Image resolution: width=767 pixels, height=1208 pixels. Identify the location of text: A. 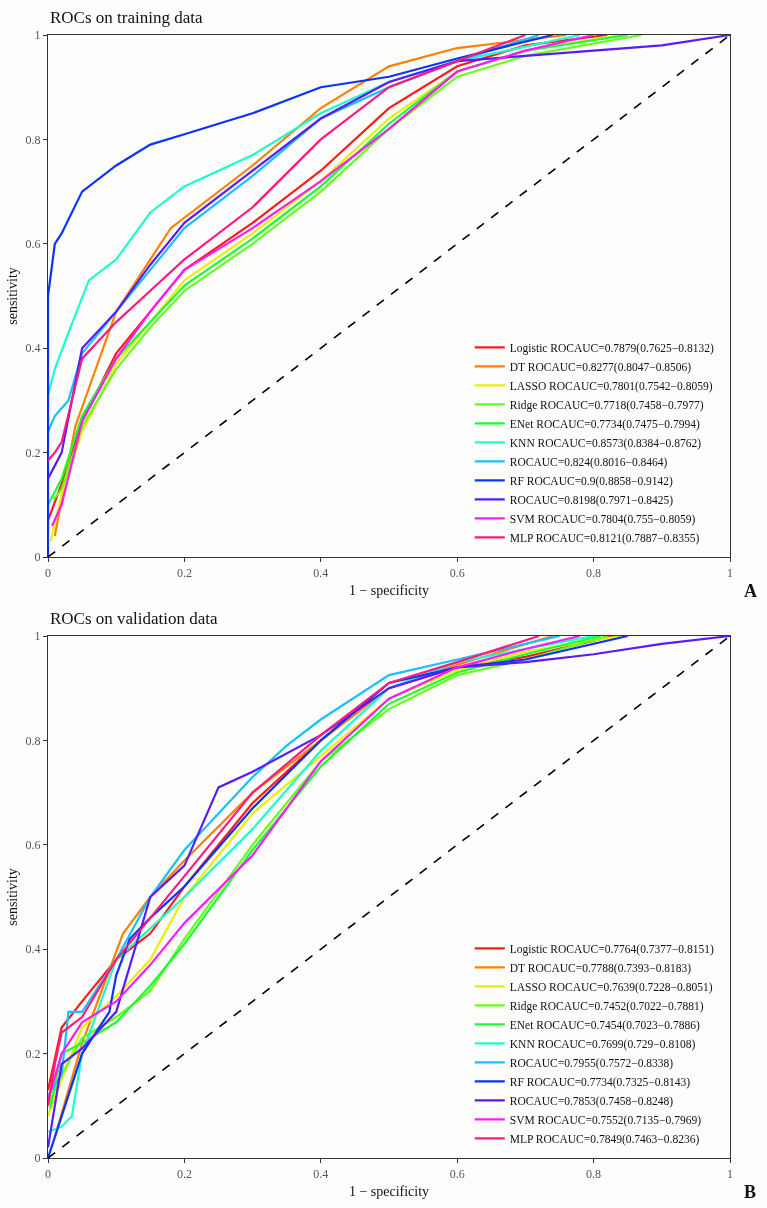
(750, 591).